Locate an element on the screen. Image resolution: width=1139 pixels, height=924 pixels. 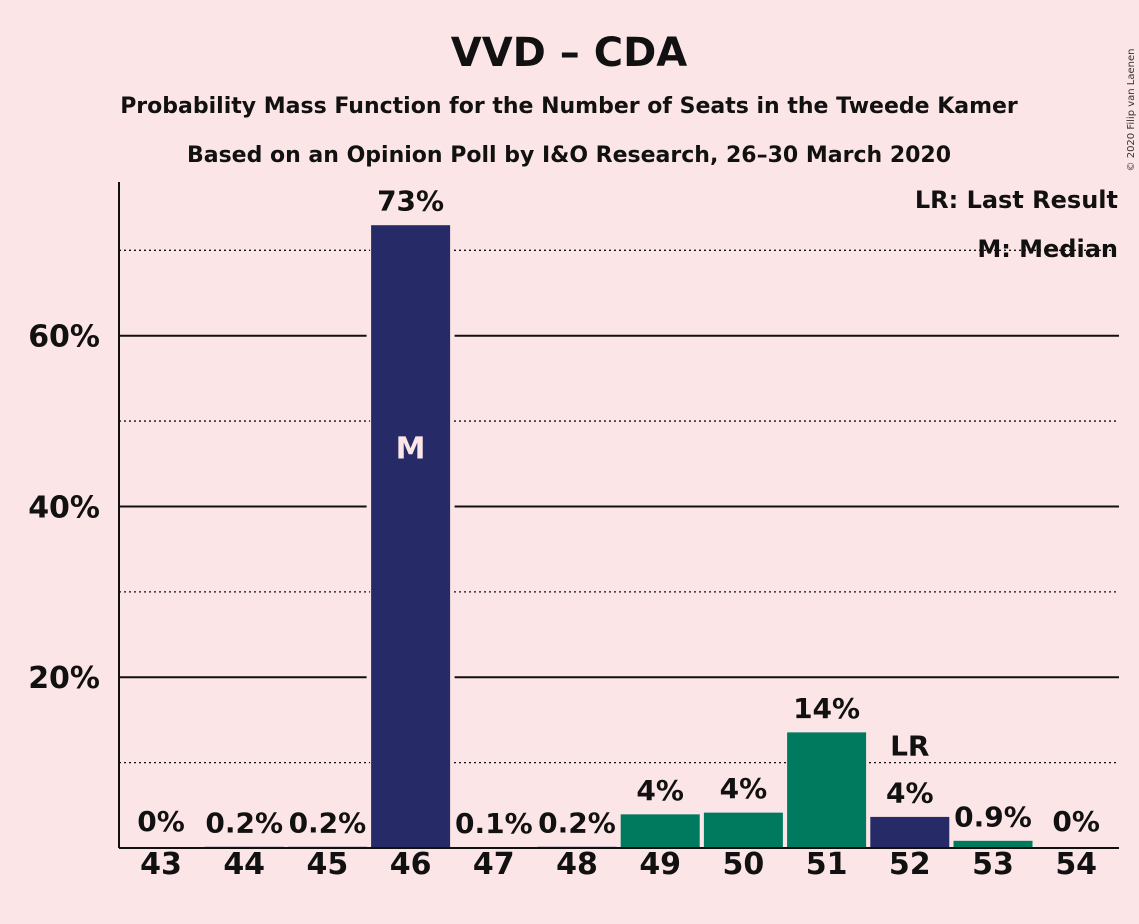
y-tick-label: 40% is located at coordinates (64, 507).